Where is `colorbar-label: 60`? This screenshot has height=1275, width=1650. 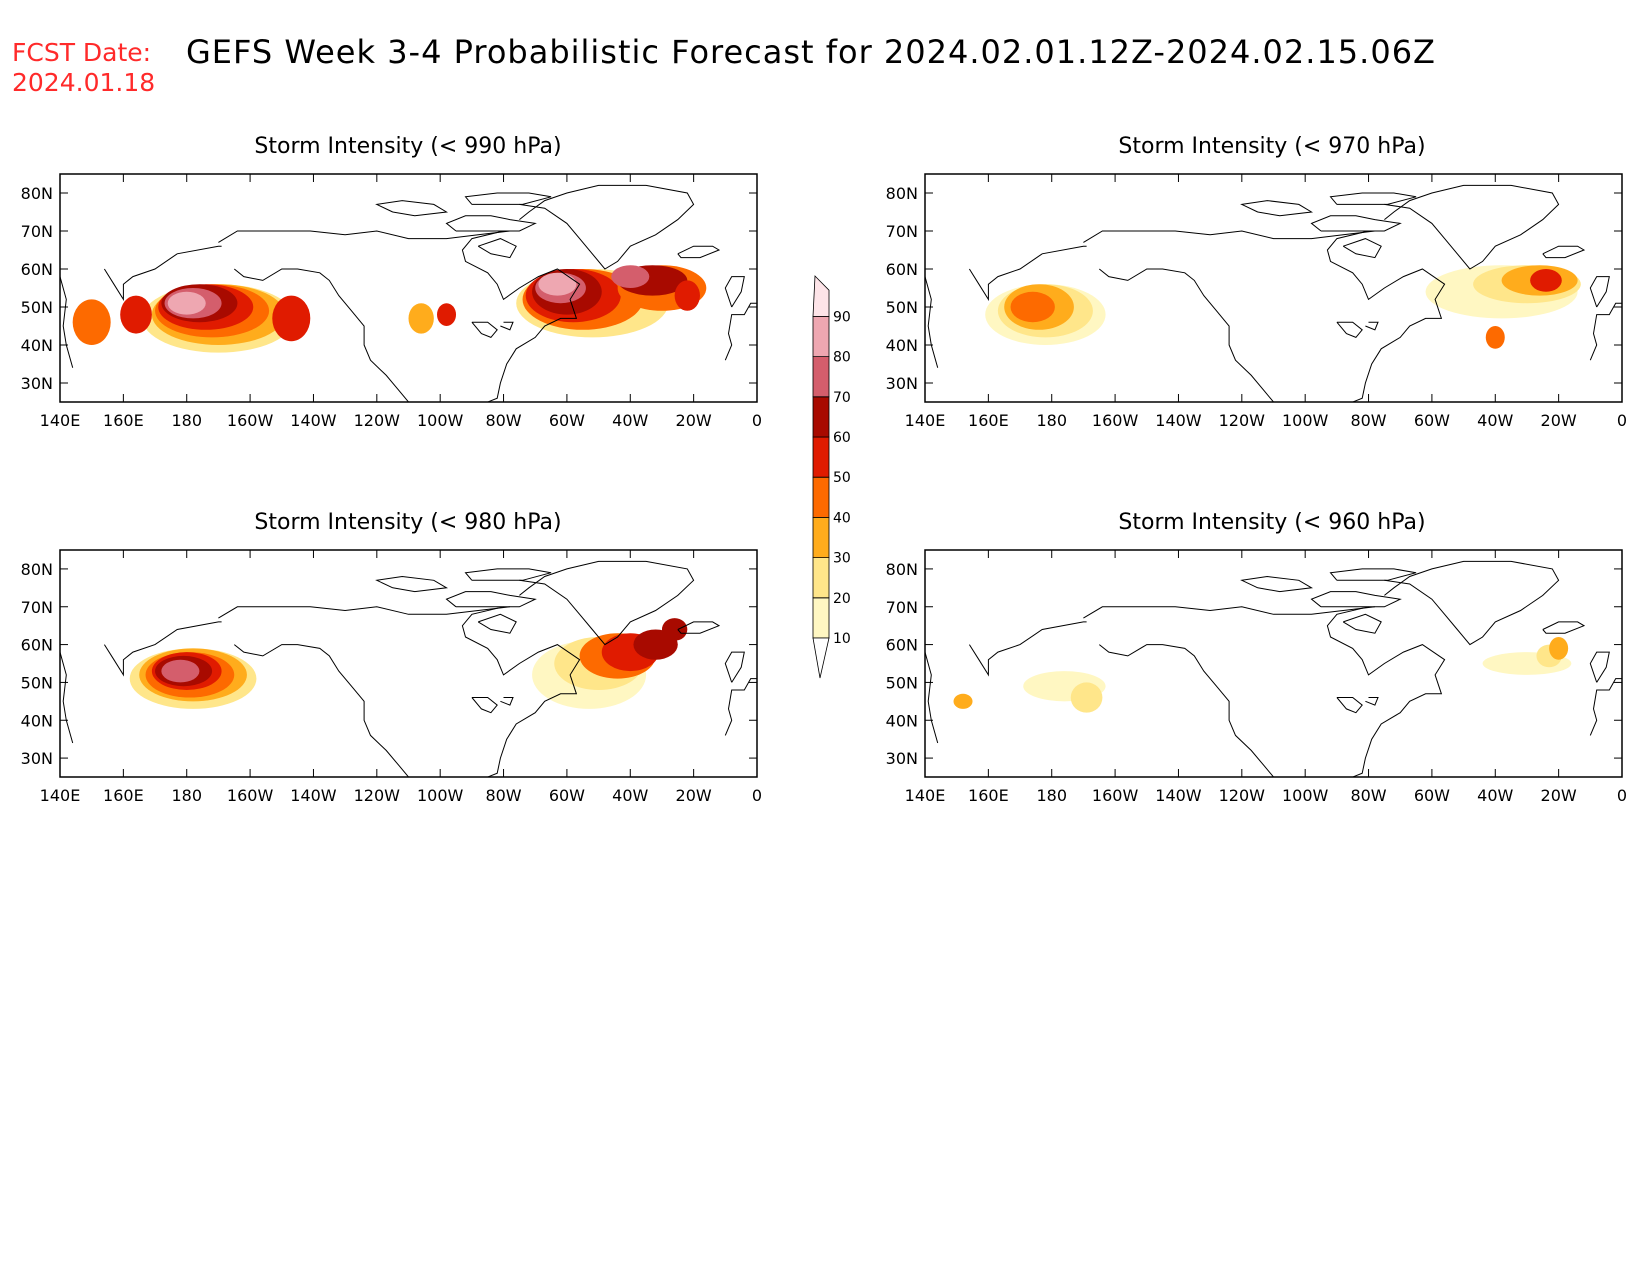
colorbar-label: 60 is located at coordinates (842, 438).